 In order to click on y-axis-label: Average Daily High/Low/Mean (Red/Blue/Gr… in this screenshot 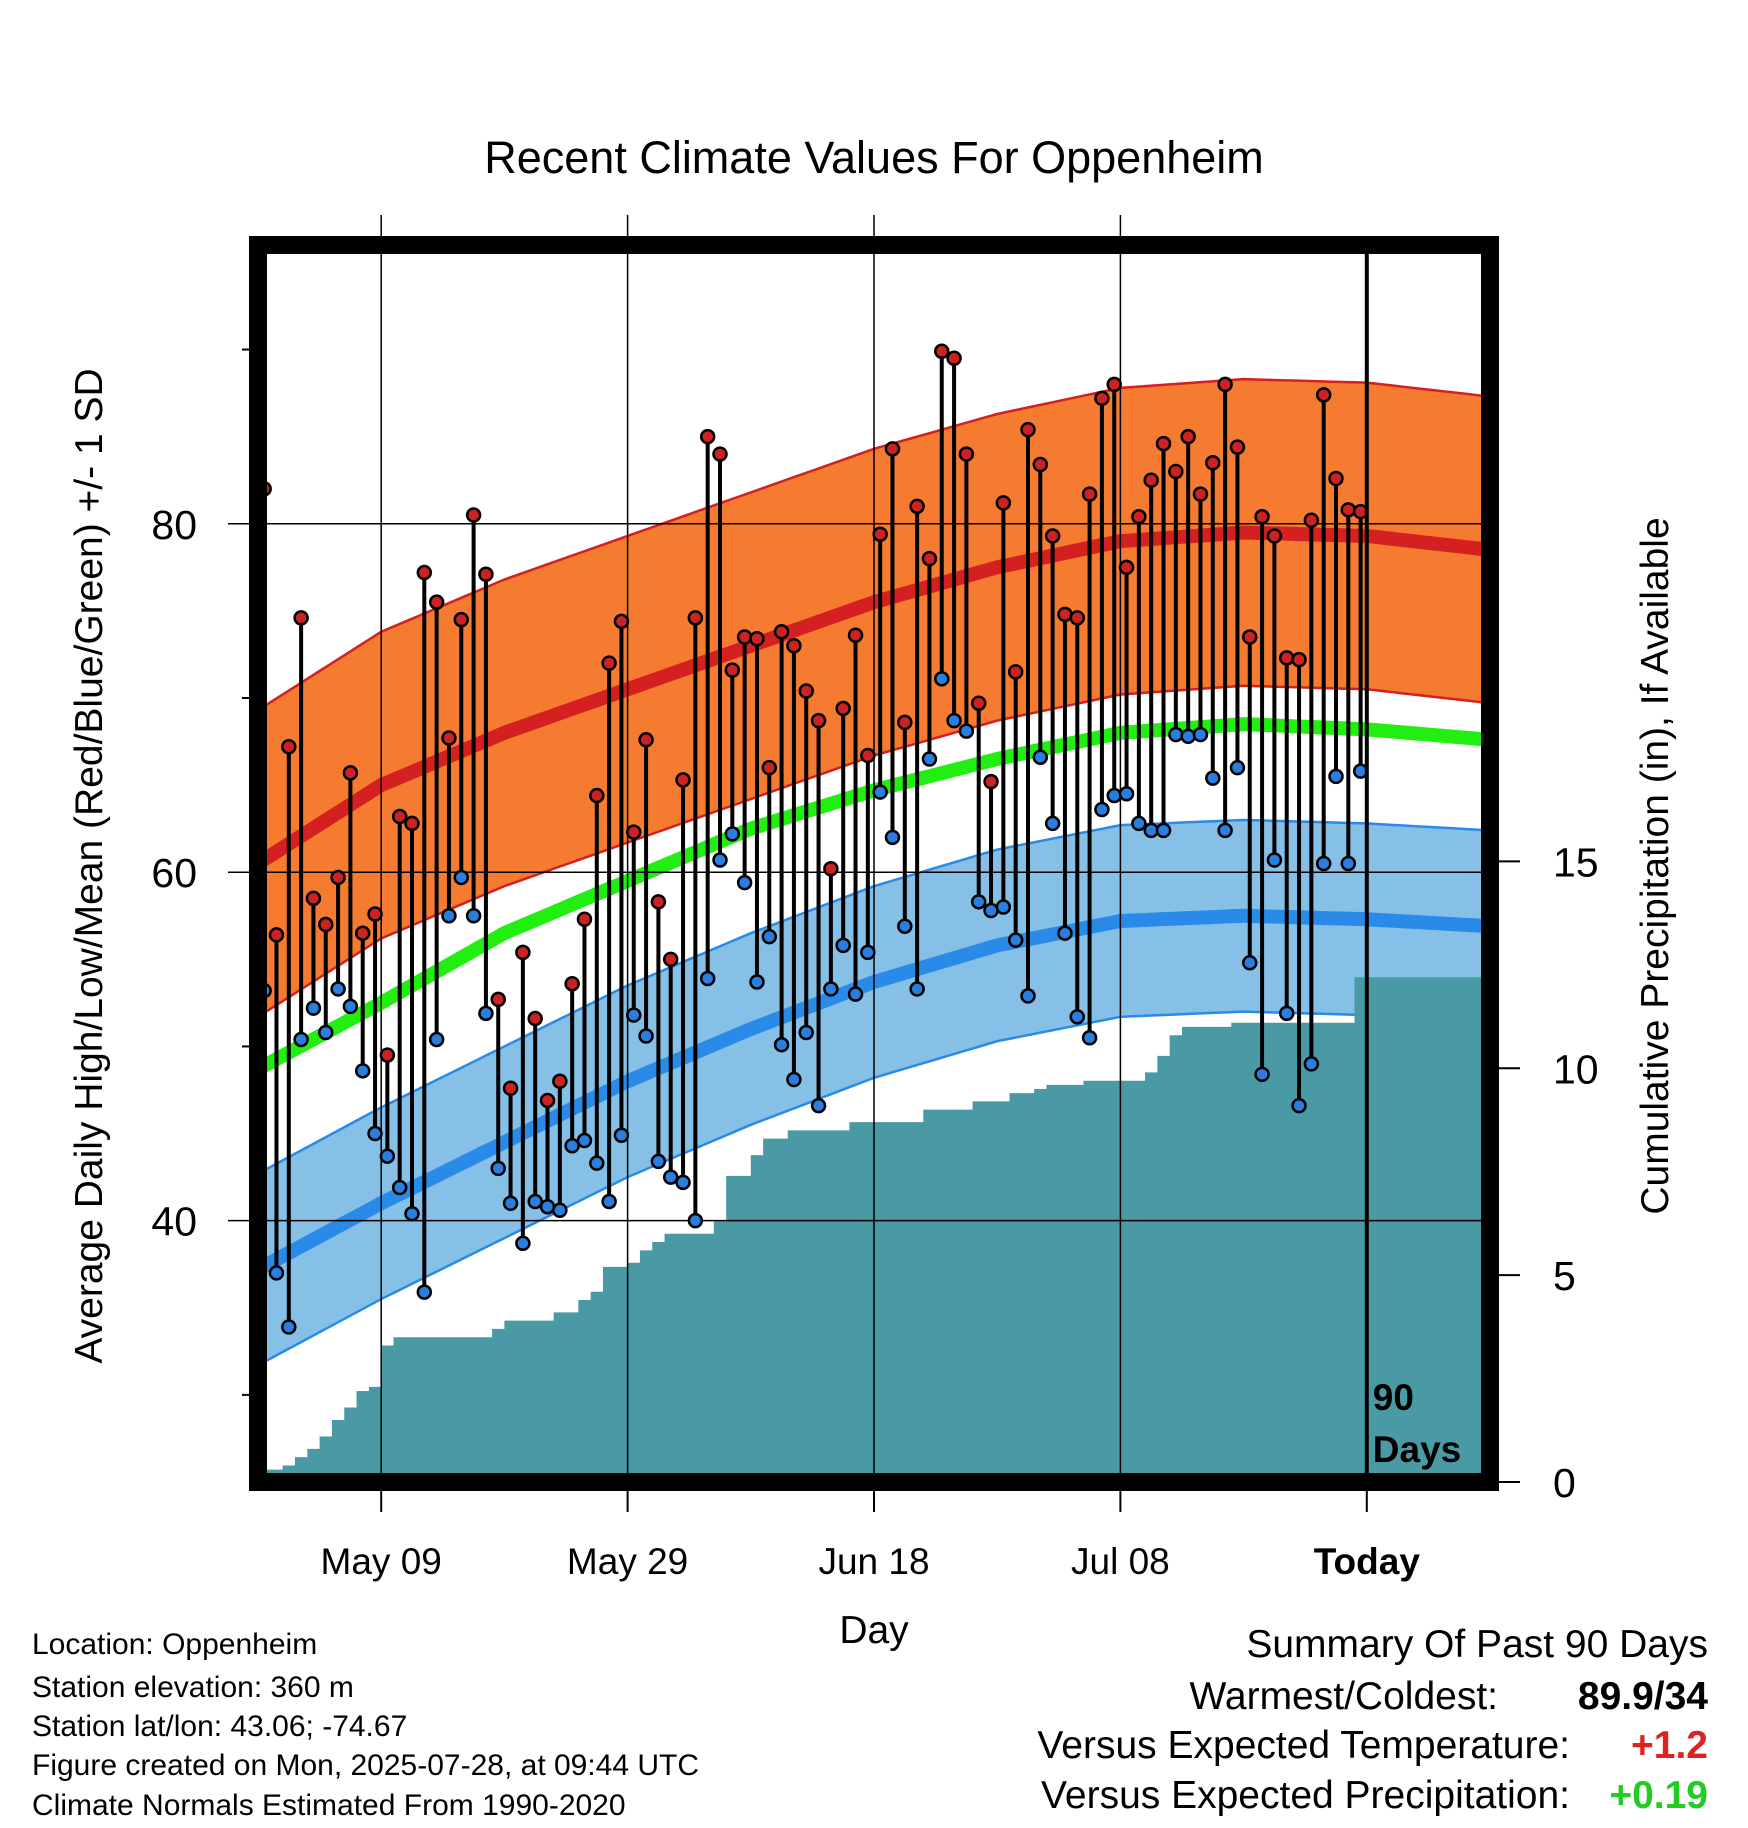, I will do `click(89, 865)`.